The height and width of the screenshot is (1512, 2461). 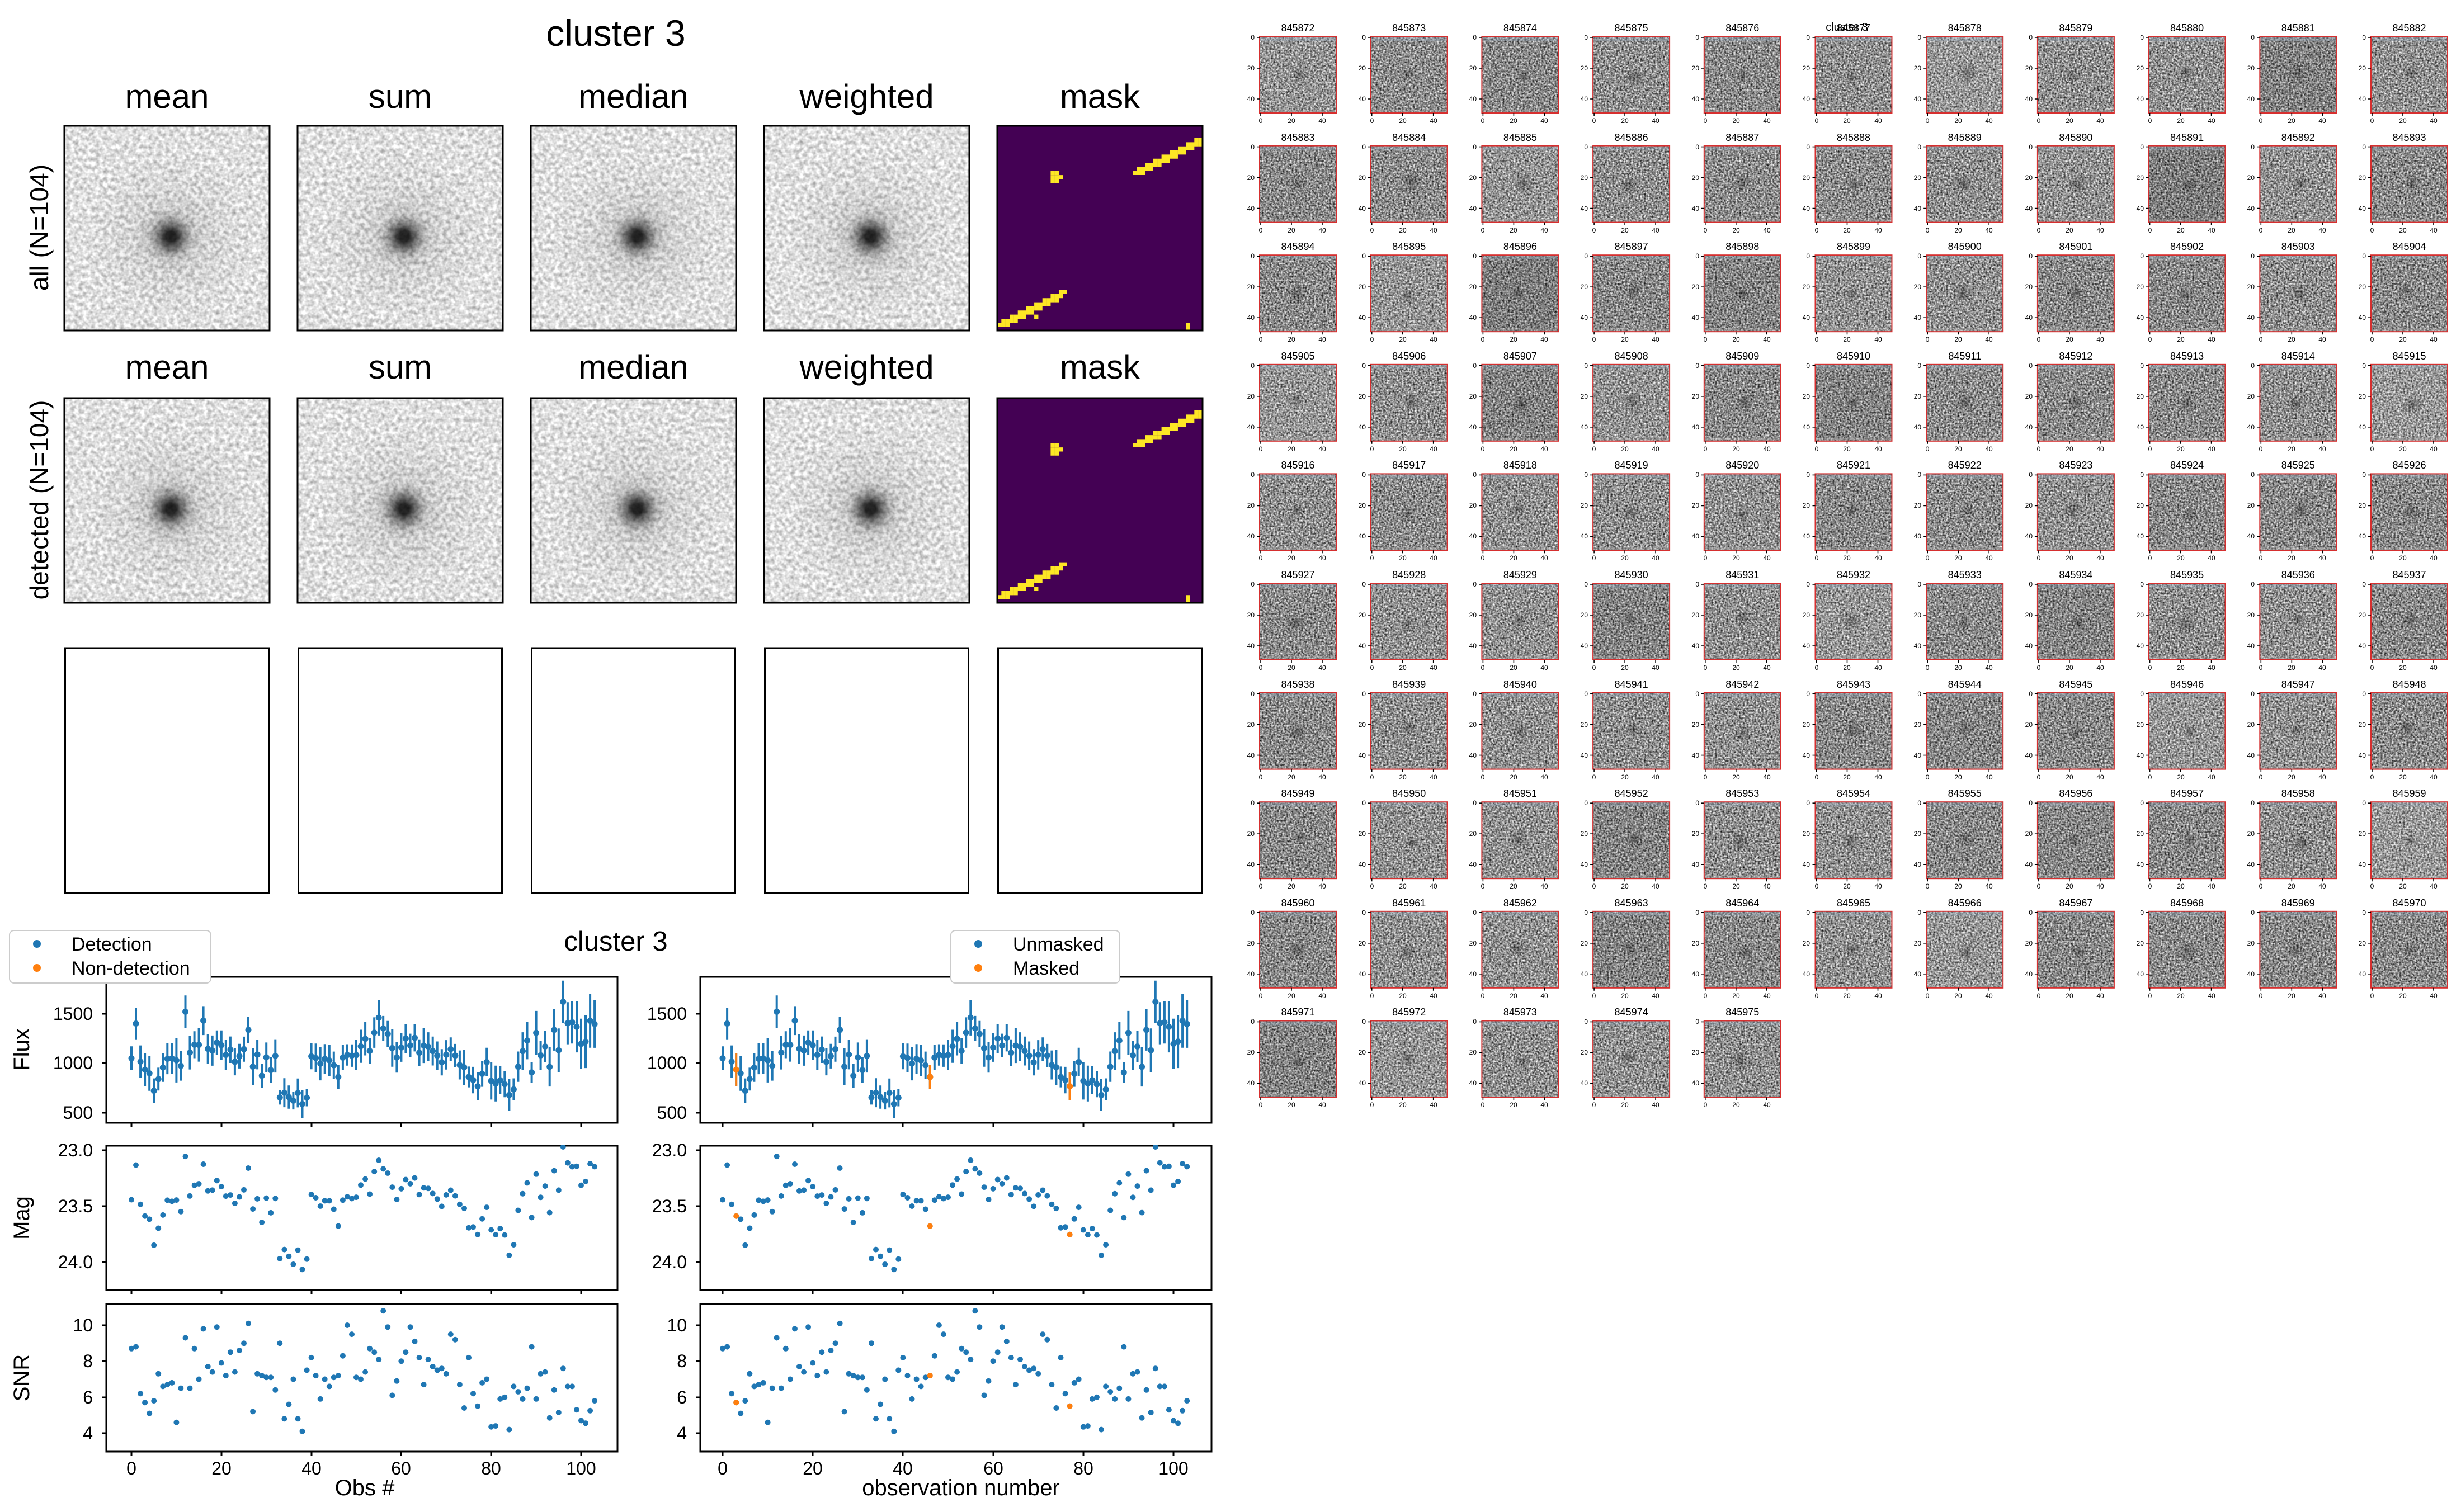 What do you see at coordinates (1965, 246) in the screenshot?
I see `svg-text: 845900` at bounding box center [1965, 246].